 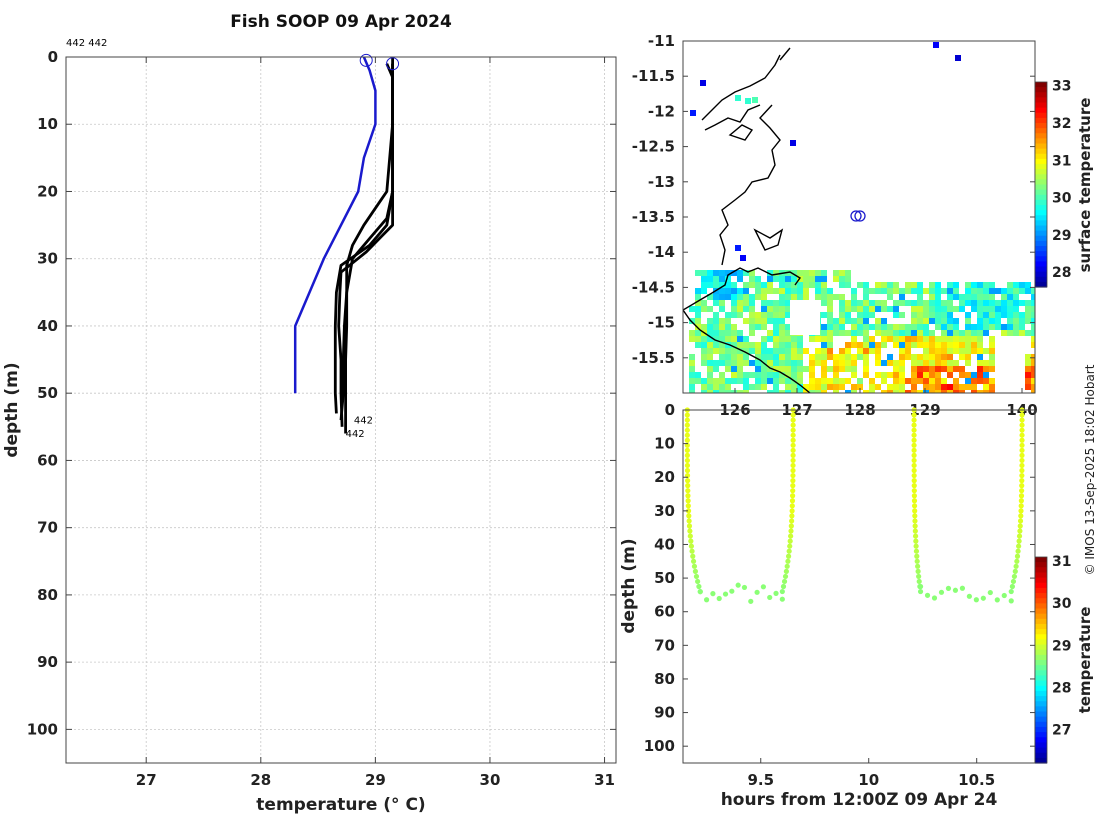 What do you see at coordinates (653, 358) in the screenshot?
I see `map-y-tick-label: -15.5` at bounding box center [653, 358].